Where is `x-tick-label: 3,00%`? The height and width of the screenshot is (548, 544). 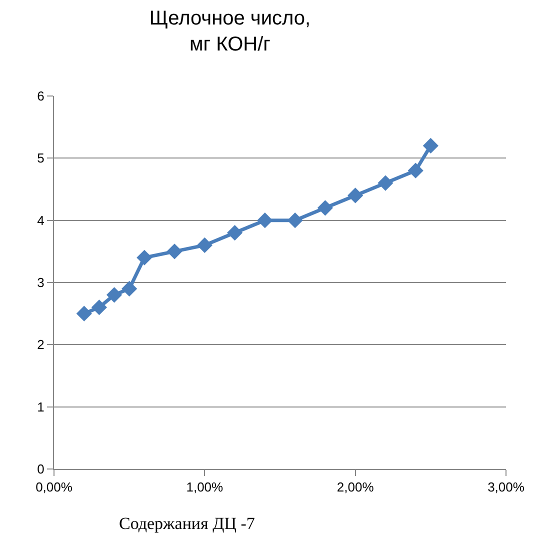 x-tick-label: 3,00% is located at coordinates (506, 487).